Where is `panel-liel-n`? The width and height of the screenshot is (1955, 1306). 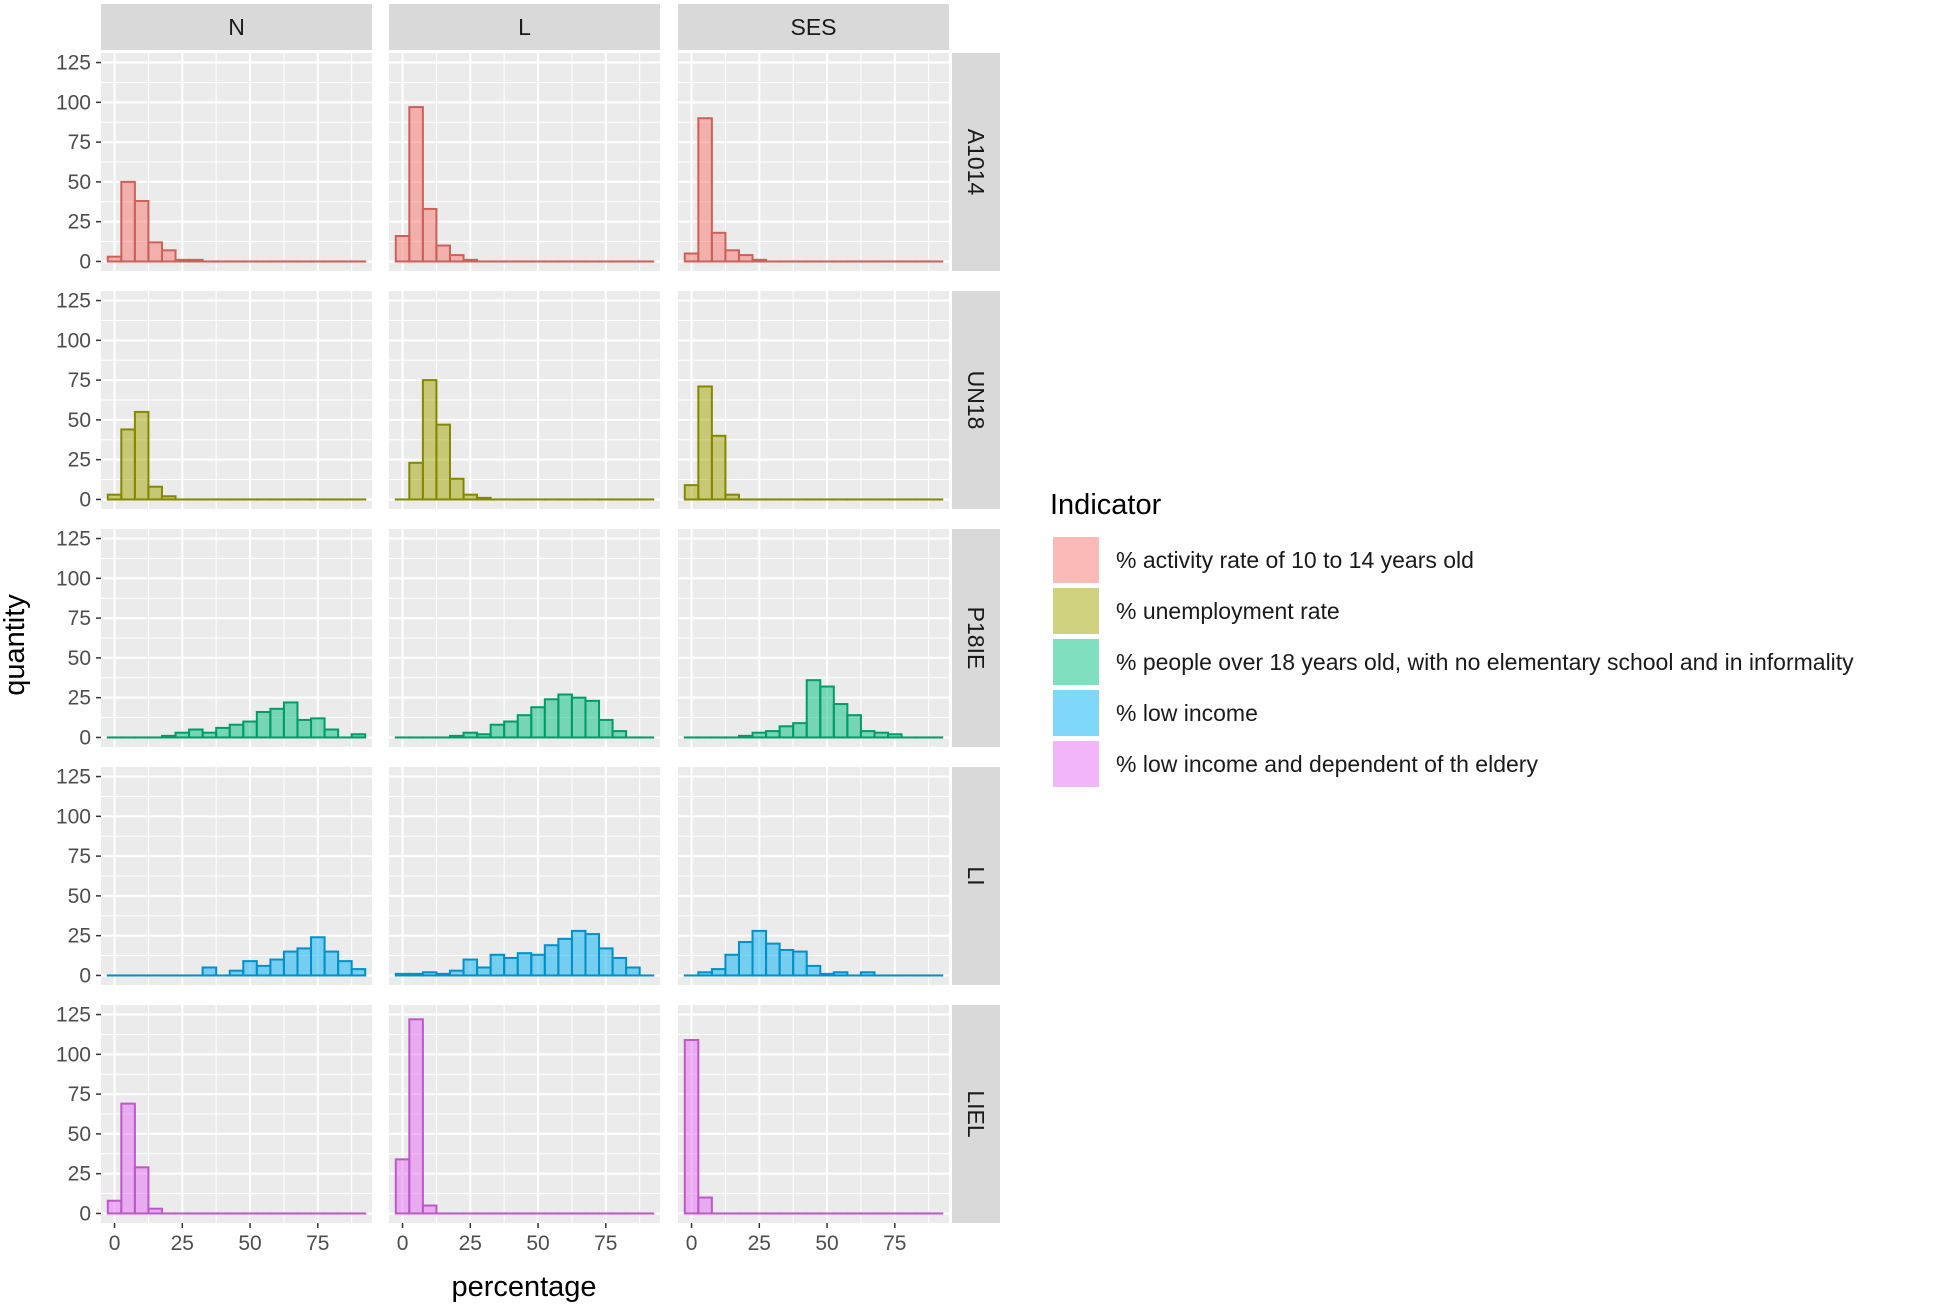 panel-liel-n is located at coordinates (236, 1114).